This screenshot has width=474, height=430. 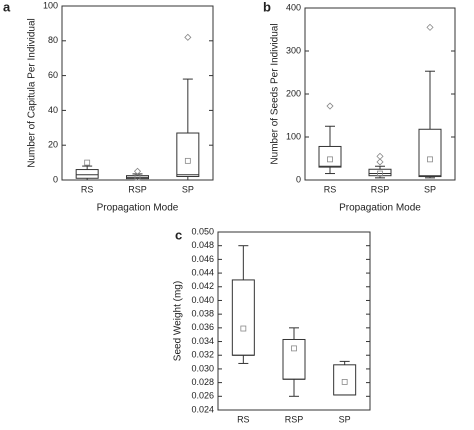 I want to click on y-tick-label: 0.030, so click(x=202, y=368).